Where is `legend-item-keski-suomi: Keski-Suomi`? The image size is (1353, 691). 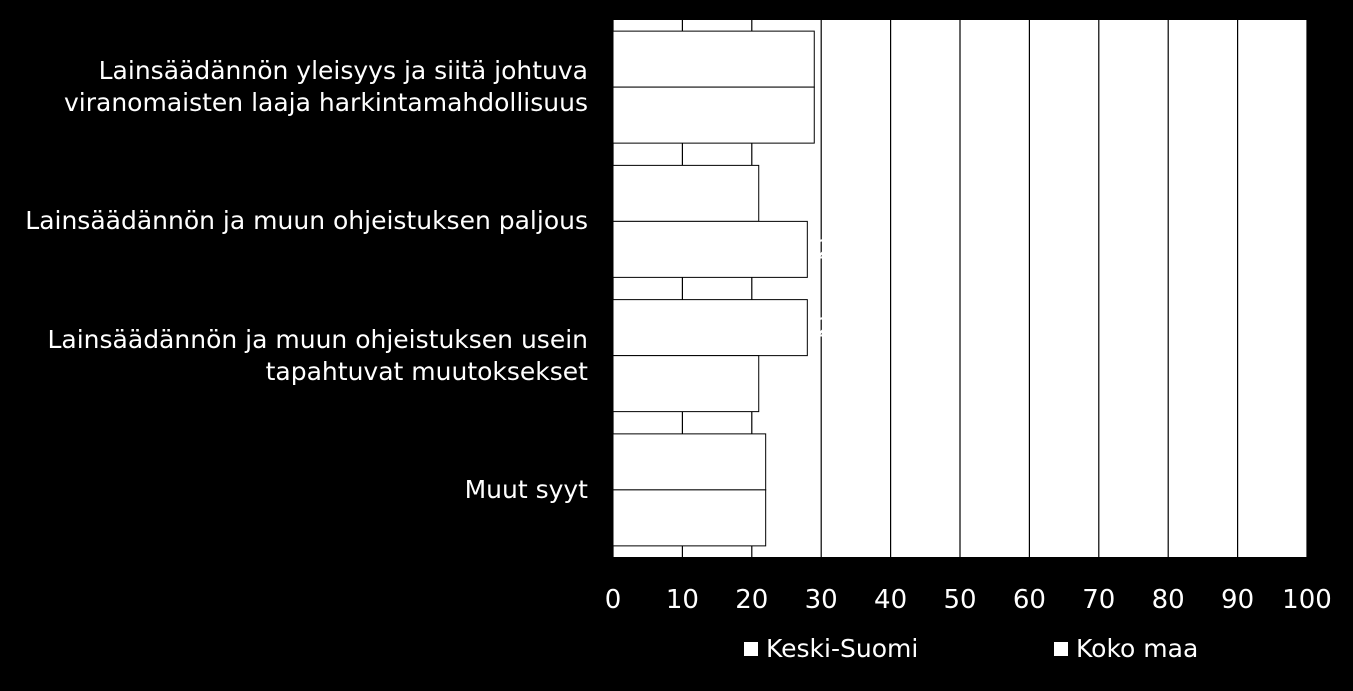
legend-item-keski-suomi: Keski-Suomi is located at coordinates (831, 648).